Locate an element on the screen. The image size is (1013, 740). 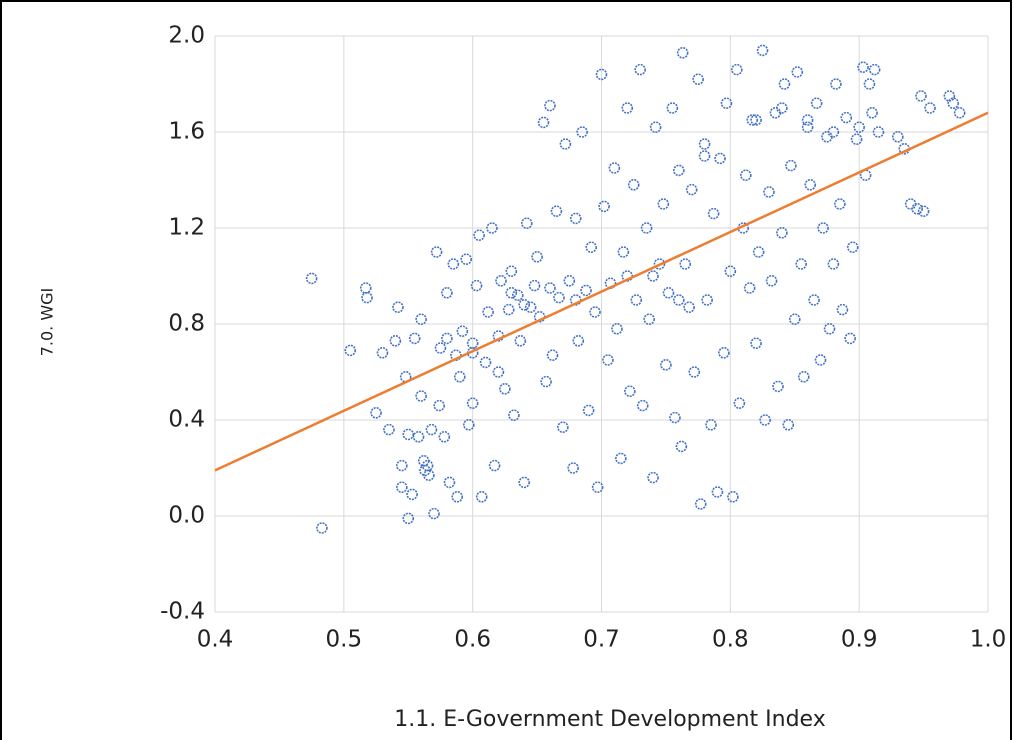
y-tick-label: 0.0 is located at coordinates (186, 516).